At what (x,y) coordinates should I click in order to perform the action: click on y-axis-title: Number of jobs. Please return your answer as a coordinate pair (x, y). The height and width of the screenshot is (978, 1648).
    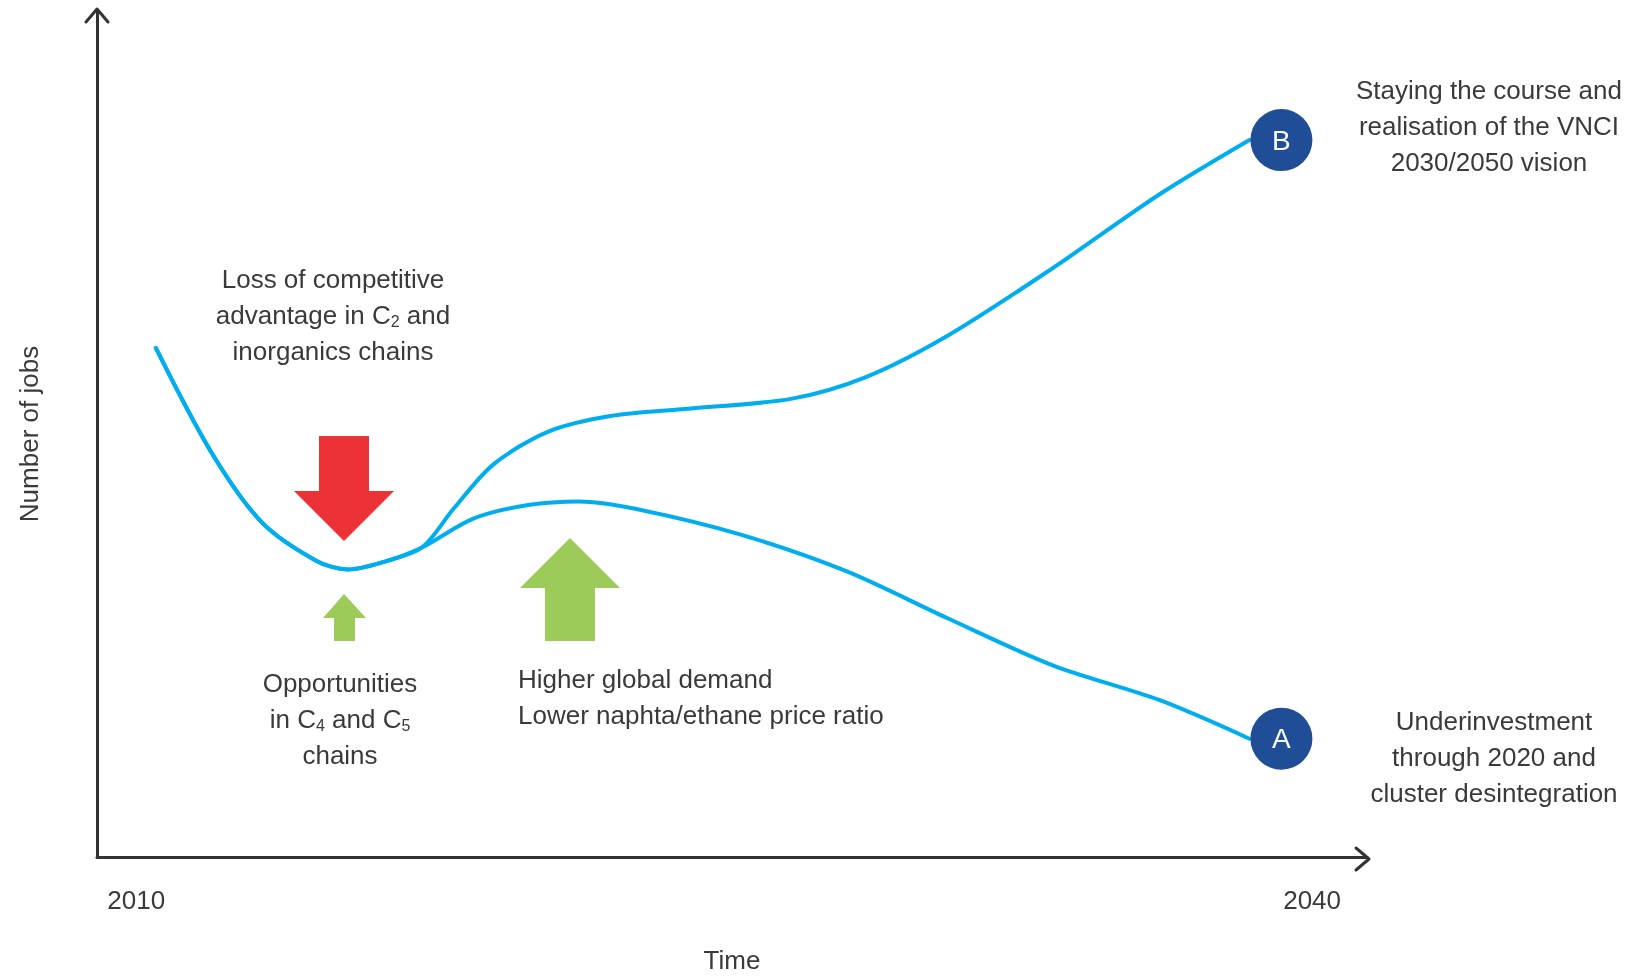
    Looking at the image, I should click on (29, 434).